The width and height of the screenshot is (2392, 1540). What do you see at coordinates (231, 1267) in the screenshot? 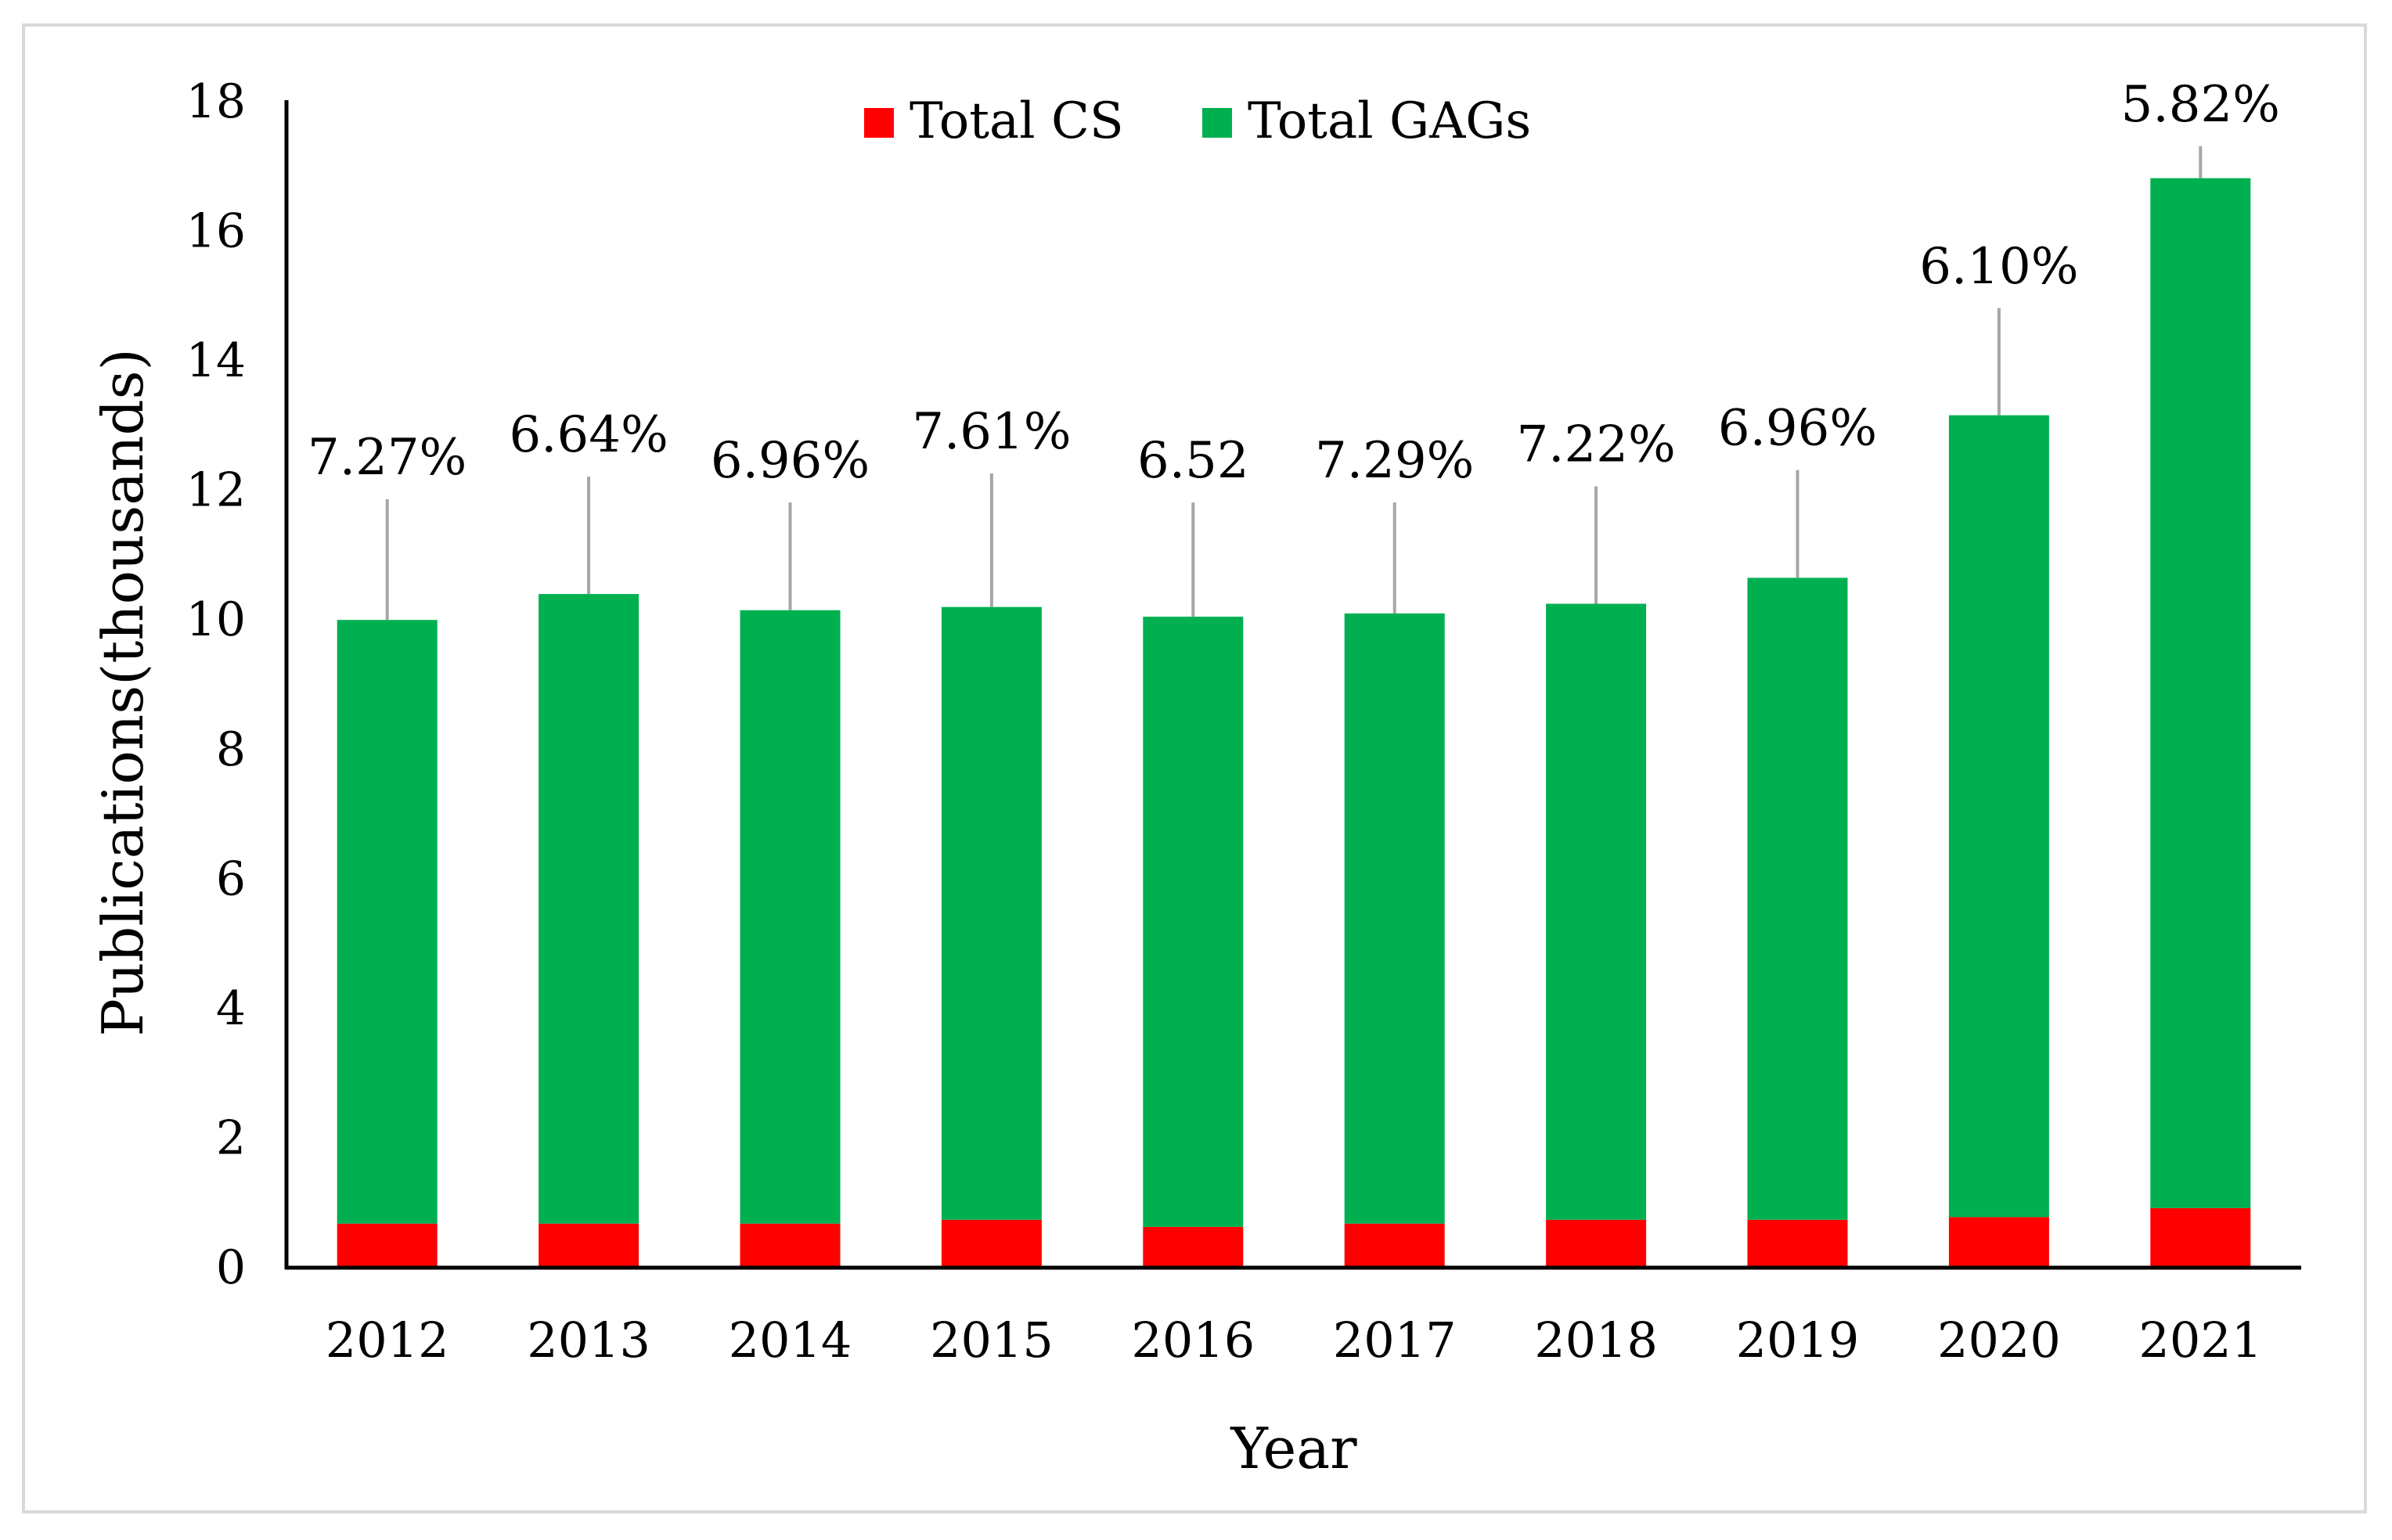
I see `y-tick-label: 0` at bounding box center [231, 1267].